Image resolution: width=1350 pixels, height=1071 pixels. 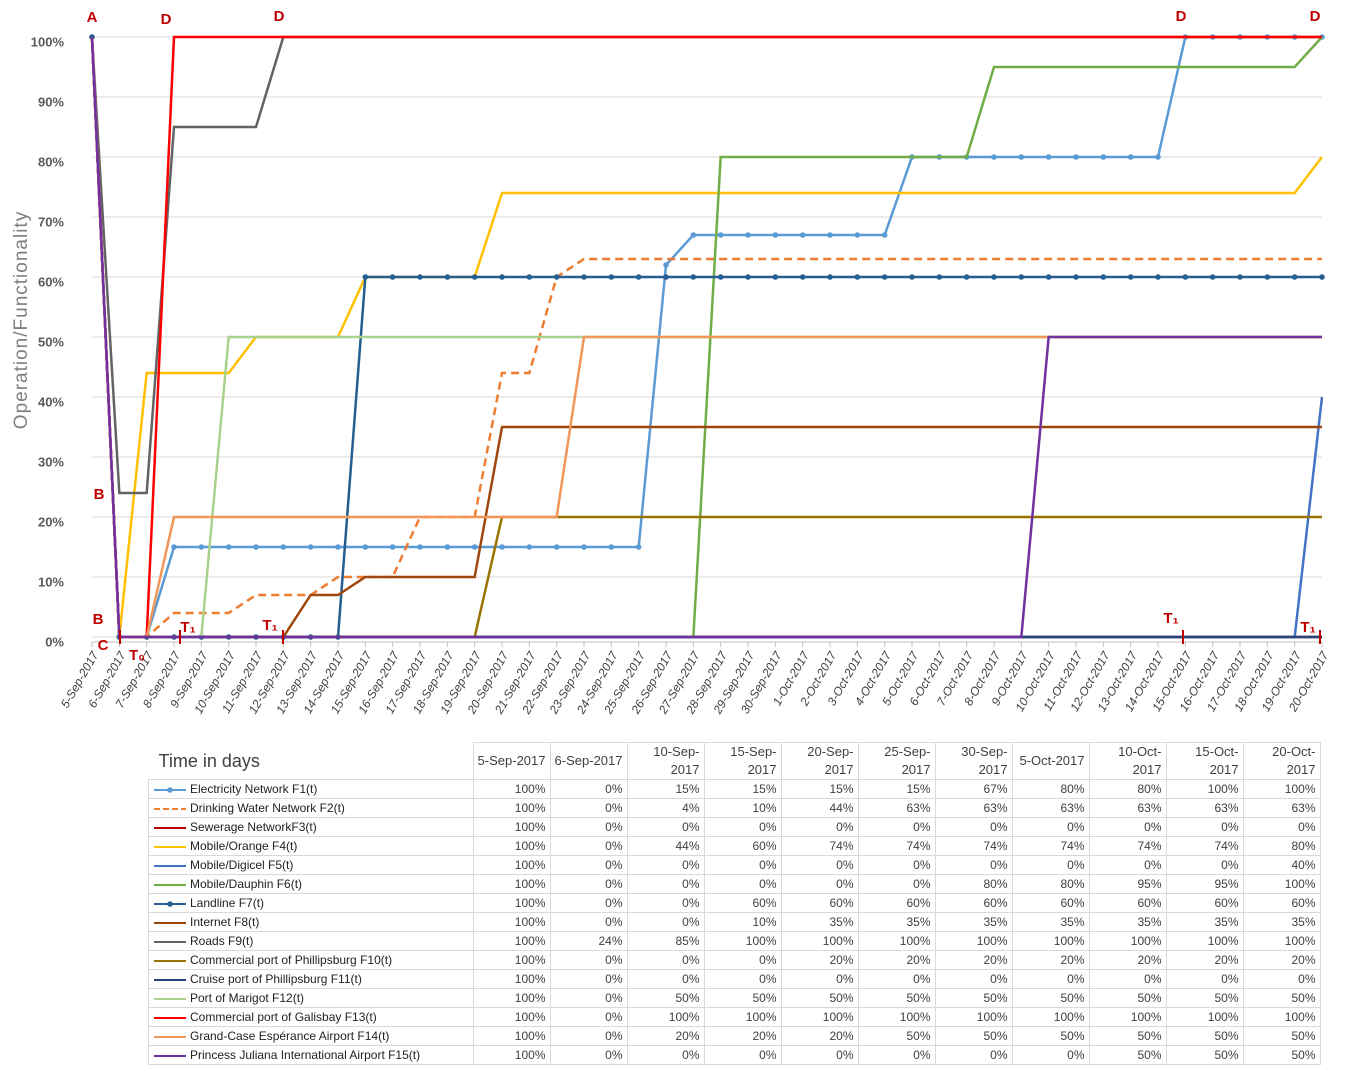 What do you see at coordinates (896, 761) in the screenshot?
I see `column-header: 25-Sep-2017` at bounding box center [896, 761].